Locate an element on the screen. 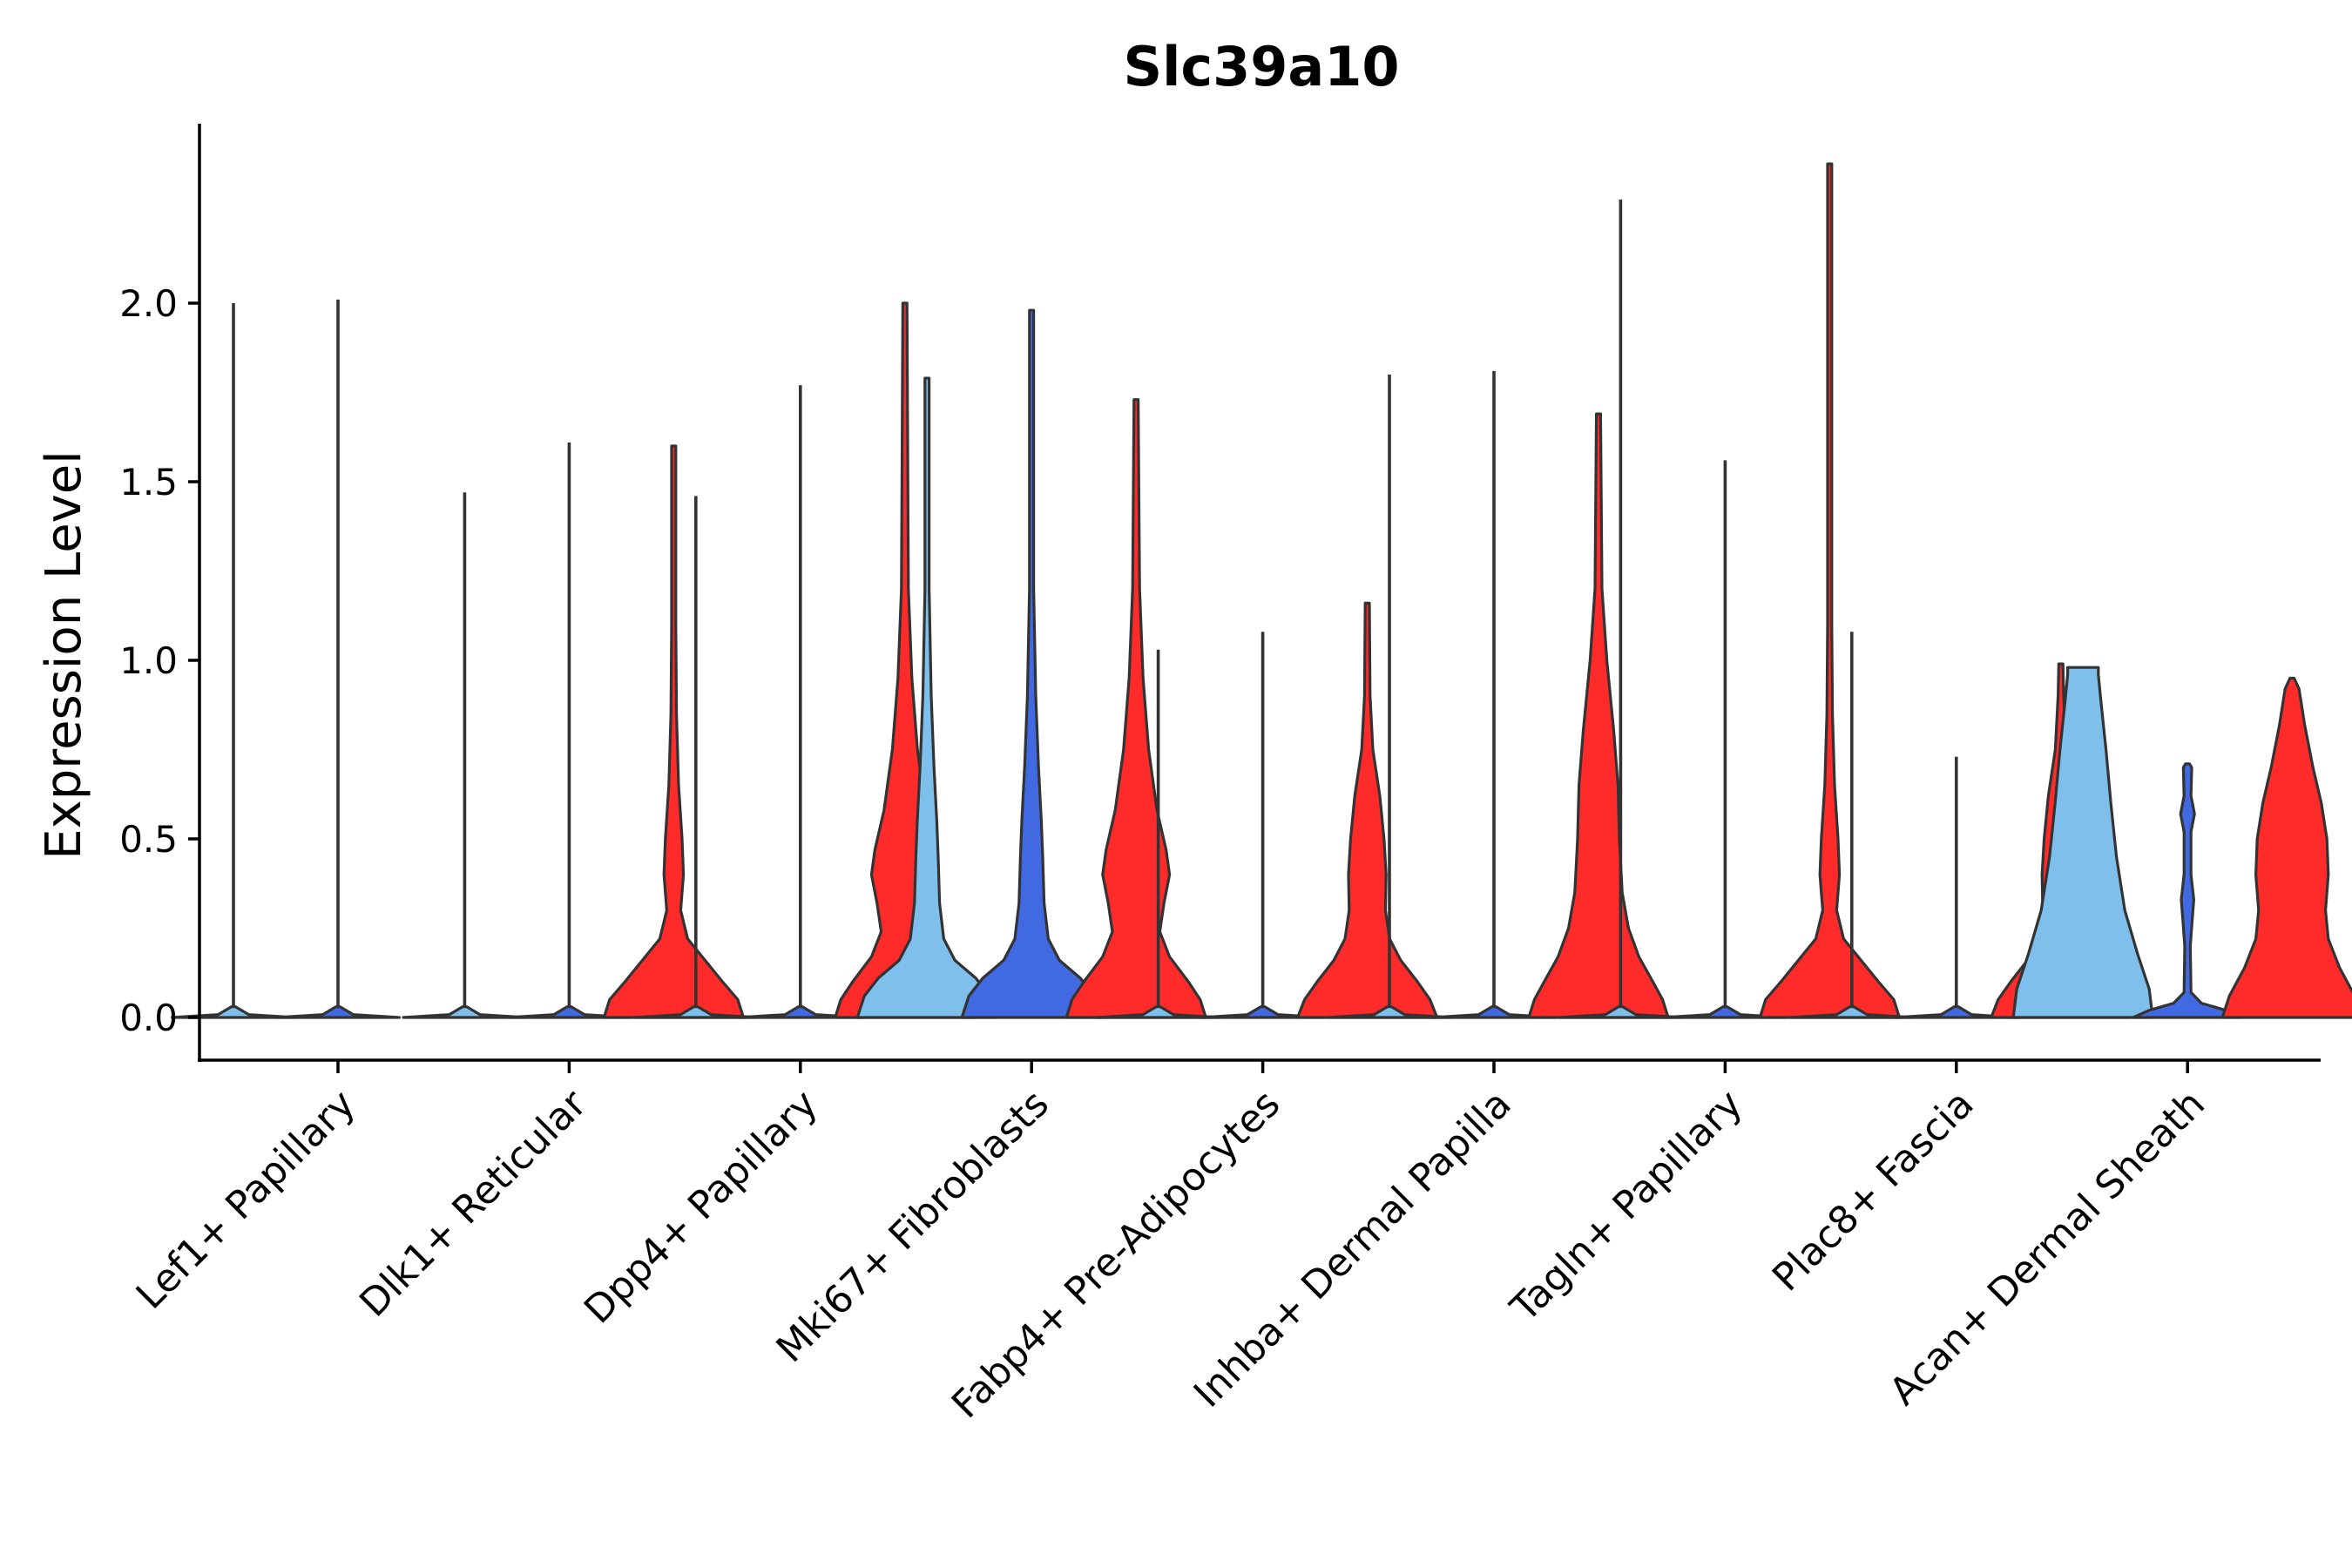 The image size is (2352, 1568). y-tick-label: 0.5 is located at coordinates (148, 839).